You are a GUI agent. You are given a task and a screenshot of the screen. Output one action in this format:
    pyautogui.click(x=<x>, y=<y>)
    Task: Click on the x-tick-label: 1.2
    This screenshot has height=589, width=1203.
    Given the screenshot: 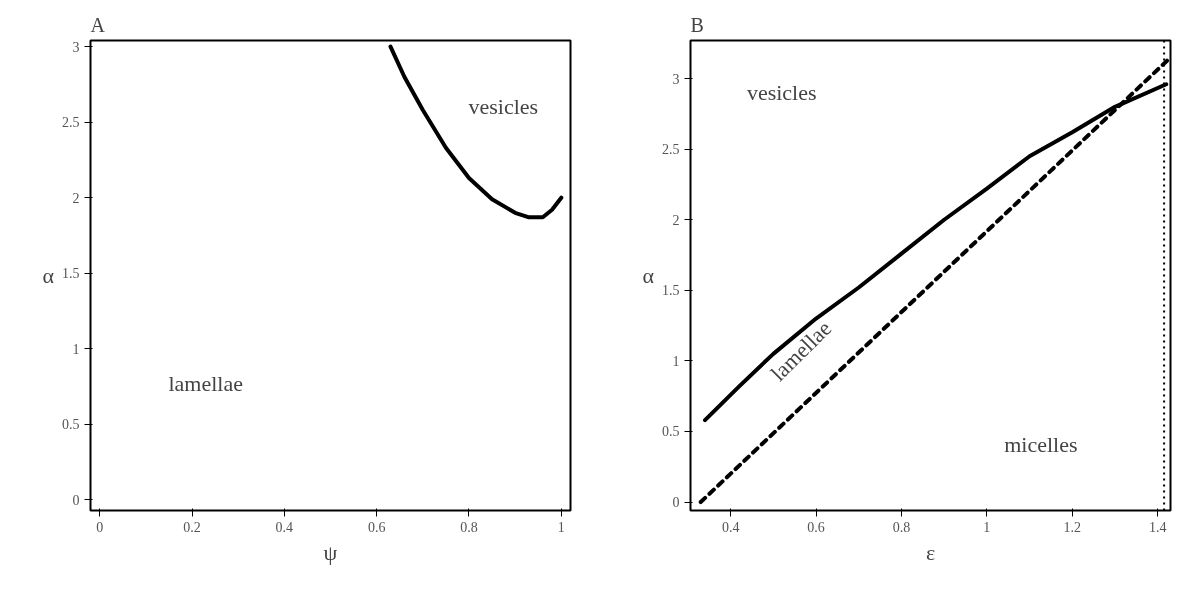 What is the action you would take?
    pyautogui.click(x=1072, y=527)
    